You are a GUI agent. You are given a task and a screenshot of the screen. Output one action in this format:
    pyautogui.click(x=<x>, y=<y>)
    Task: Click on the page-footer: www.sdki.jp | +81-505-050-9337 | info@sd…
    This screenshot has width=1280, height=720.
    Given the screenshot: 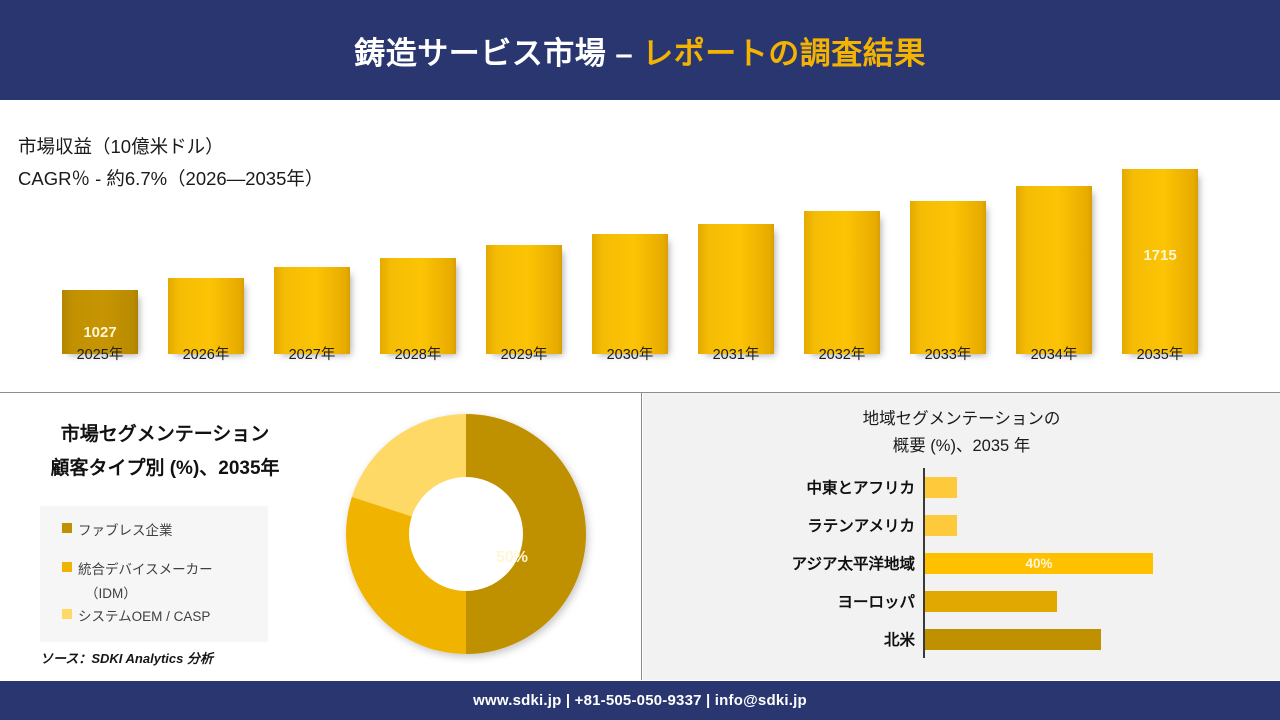 What is the action you would take?
    pyautogui.click(x=640, y=700)
    